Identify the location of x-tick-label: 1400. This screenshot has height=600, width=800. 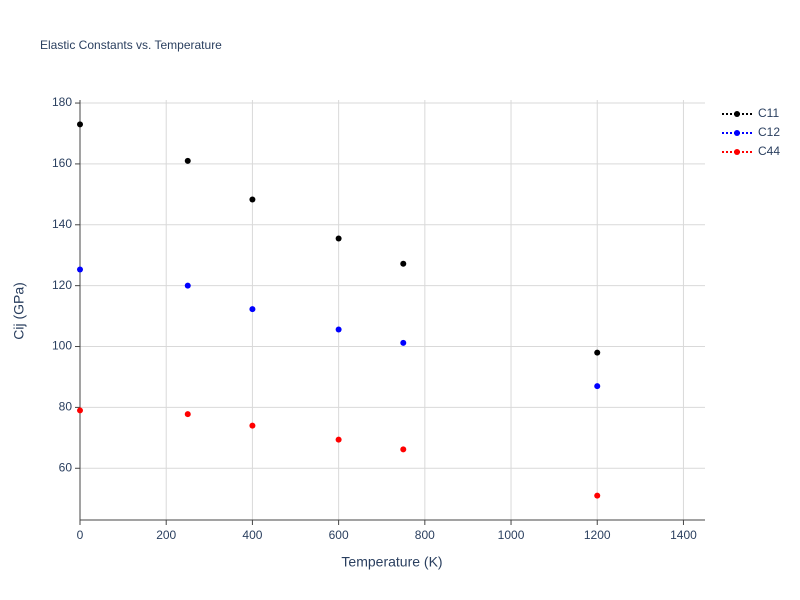
(683, 535).